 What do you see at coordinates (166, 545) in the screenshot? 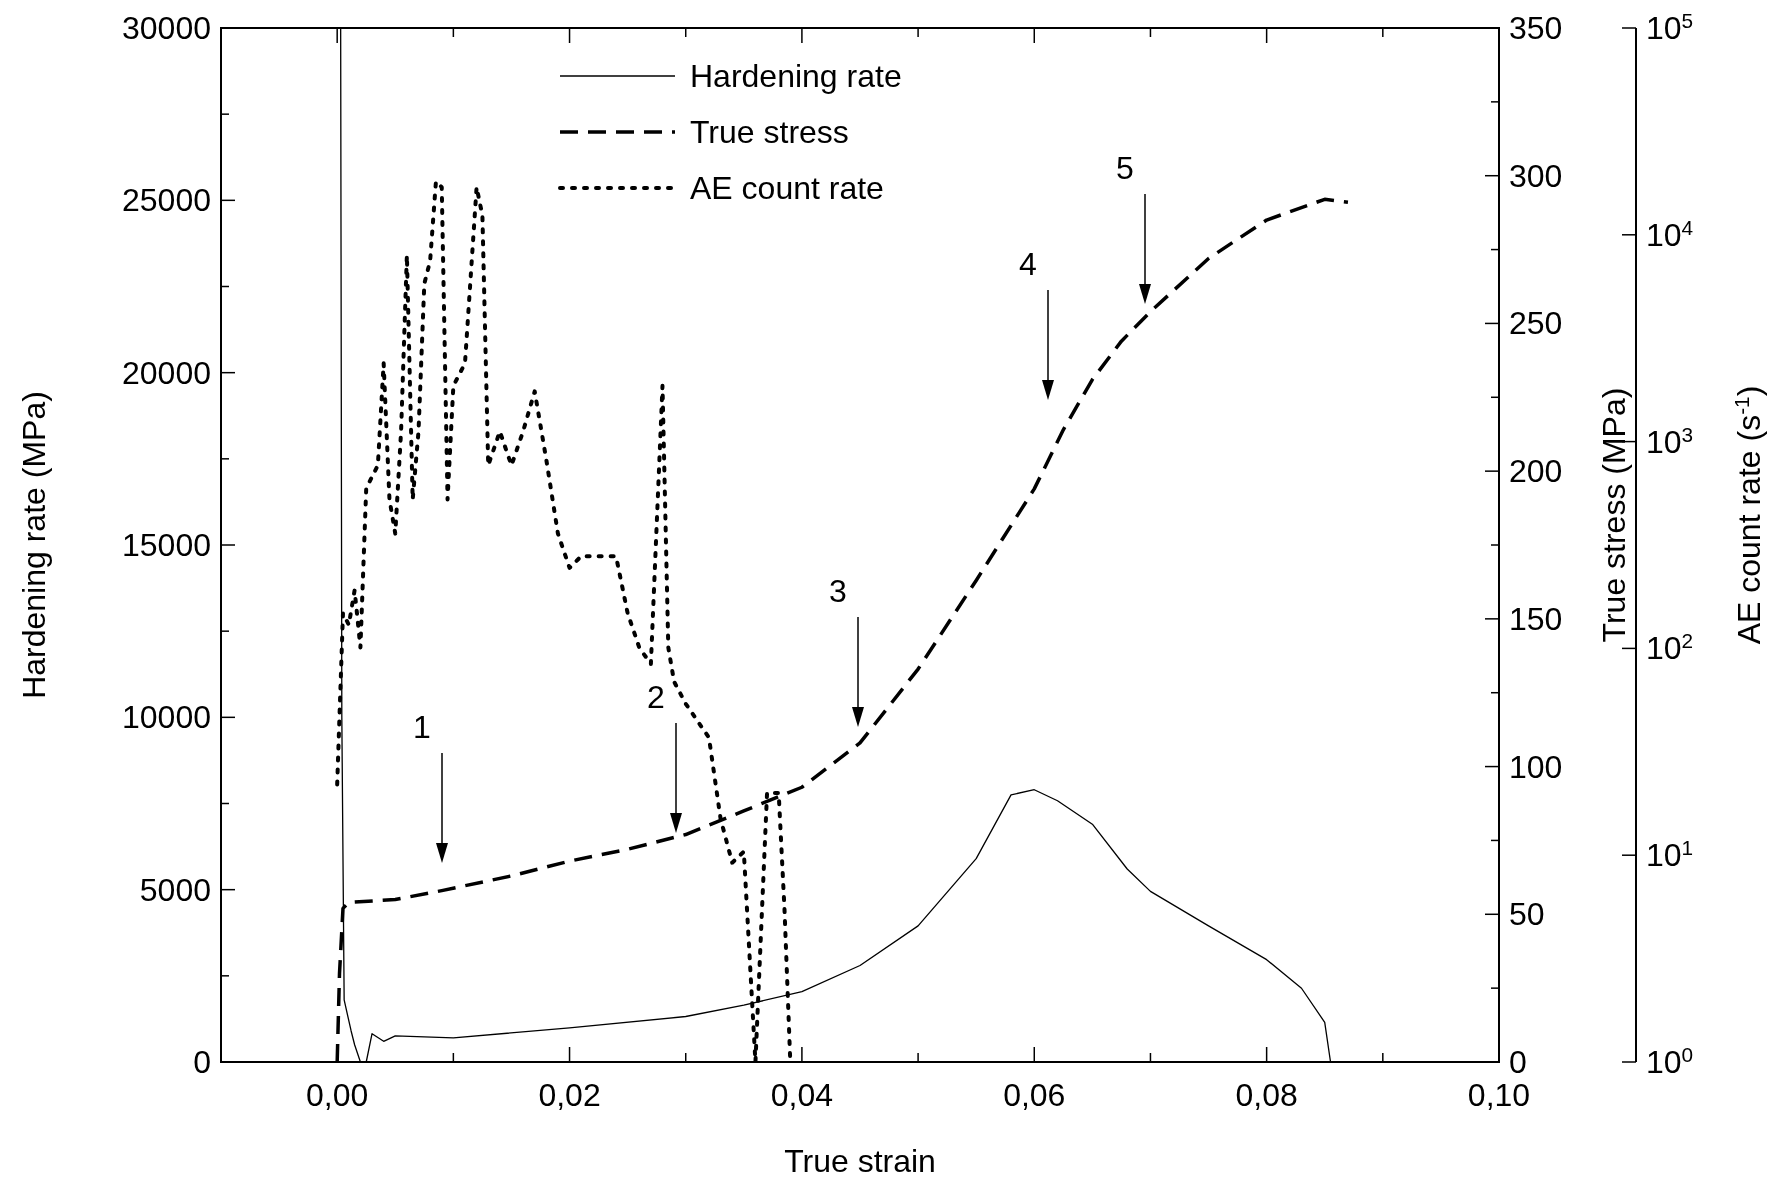
I see `y-tick-label: 15000` at bounding box center [166, 545].